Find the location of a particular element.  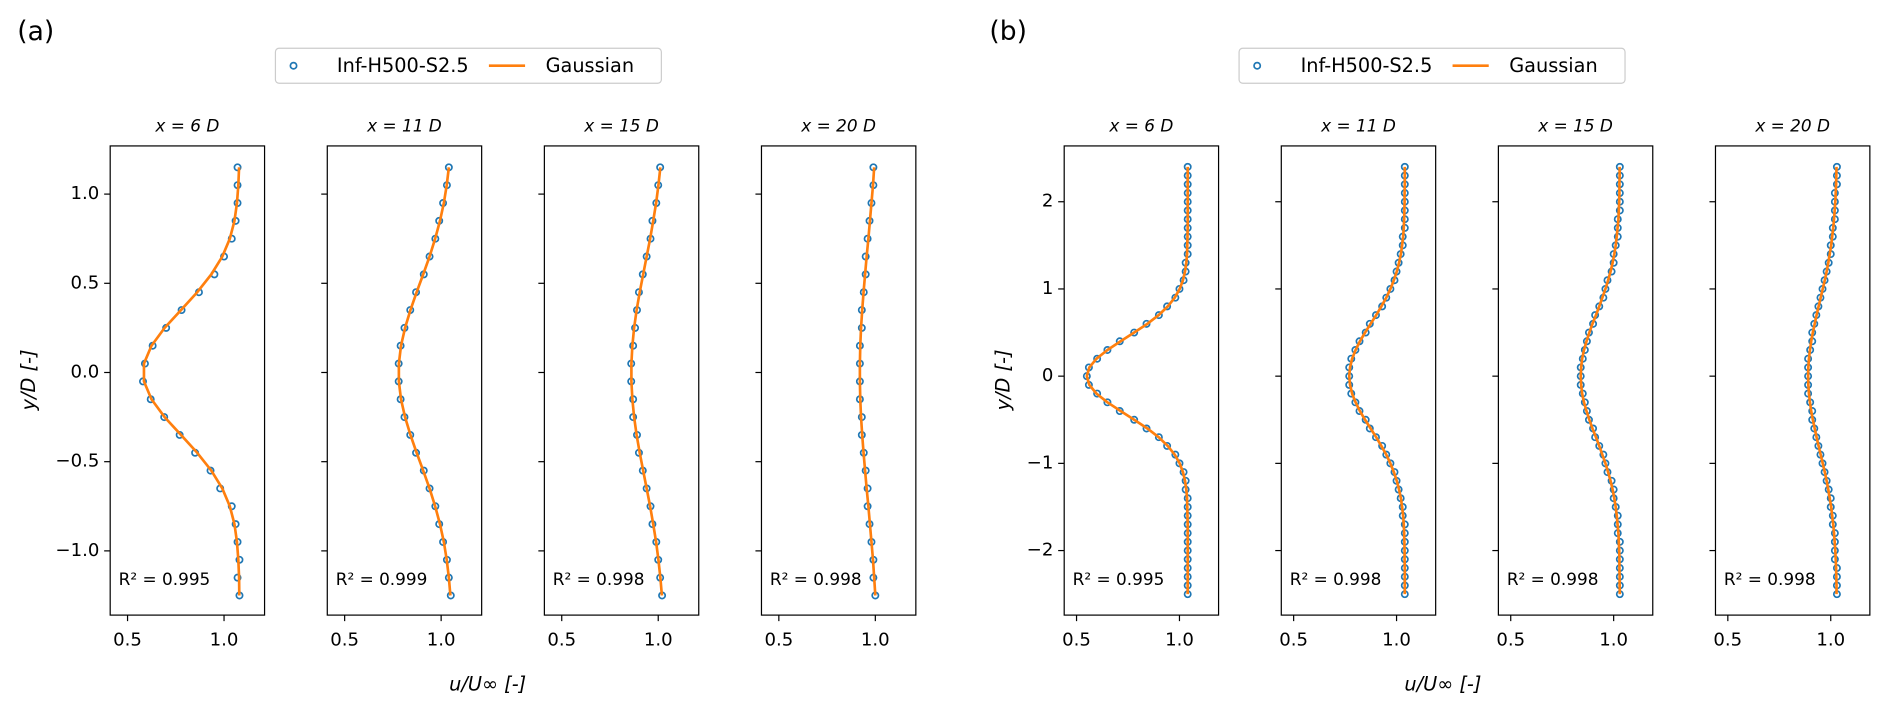

panel-label: (b) is located at coordinates (1008, 31).